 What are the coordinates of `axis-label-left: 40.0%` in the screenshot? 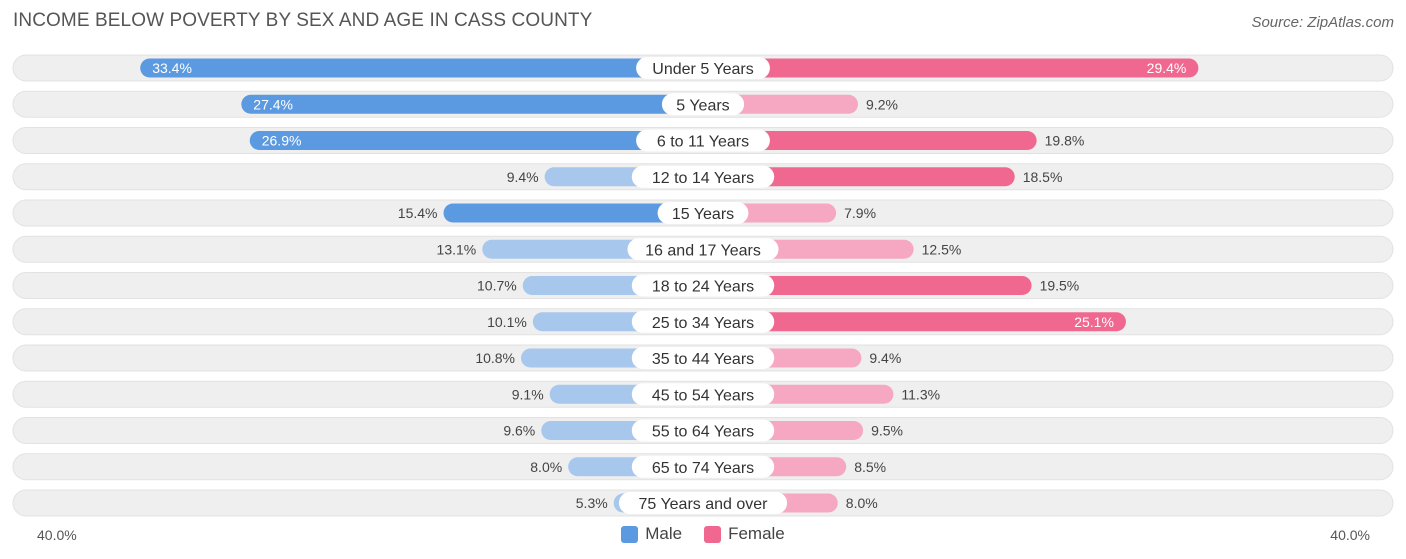 It's located at (57, 535).